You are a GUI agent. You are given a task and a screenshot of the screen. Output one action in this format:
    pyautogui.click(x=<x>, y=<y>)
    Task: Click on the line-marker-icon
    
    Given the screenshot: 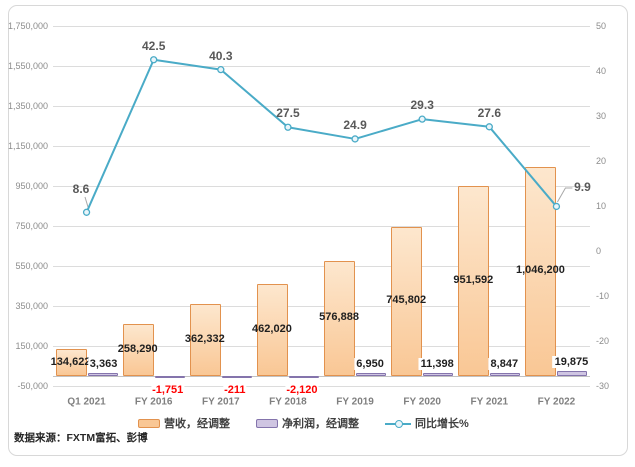 What is the action you would take?
    pyautogui.click(x=398, y=423)
    